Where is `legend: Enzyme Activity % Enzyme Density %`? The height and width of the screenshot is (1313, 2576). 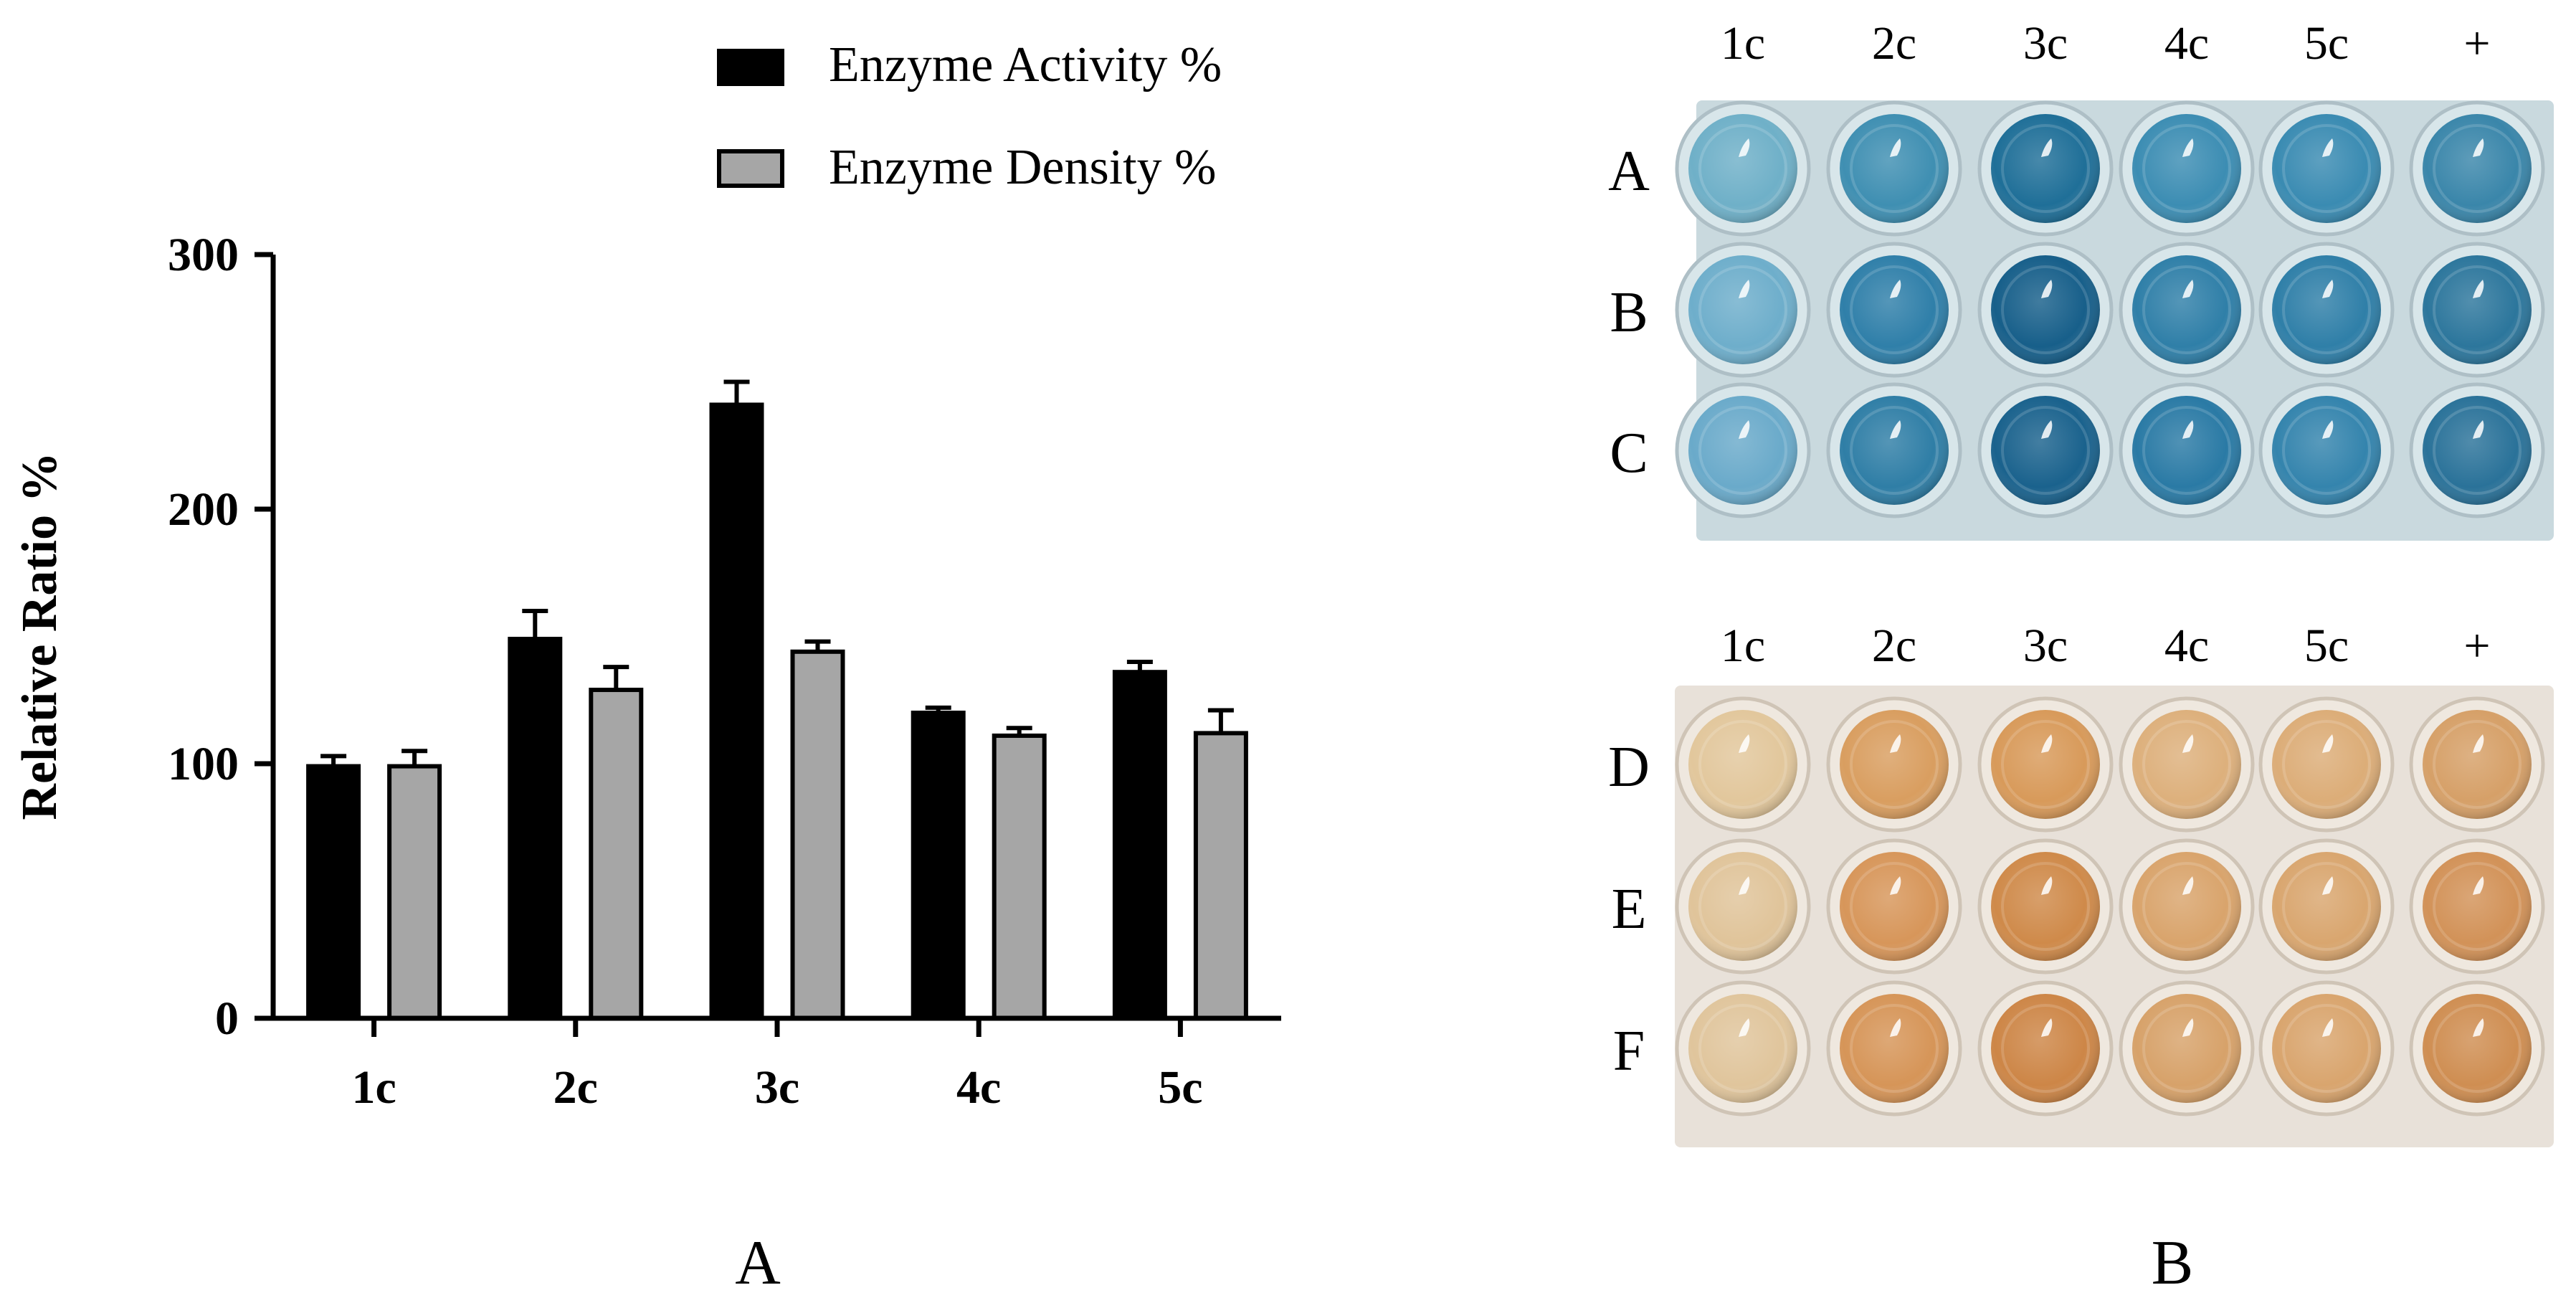
legend: Enzyme Activity % Enzyme Density % is located at coordinates (970, 116).